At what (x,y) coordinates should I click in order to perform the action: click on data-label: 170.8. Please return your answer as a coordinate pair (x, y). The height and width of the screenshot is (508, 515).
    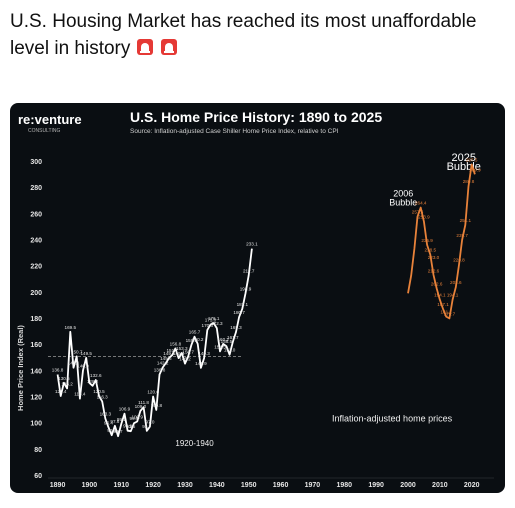
    Looking at the image, I should click on (208, 325).